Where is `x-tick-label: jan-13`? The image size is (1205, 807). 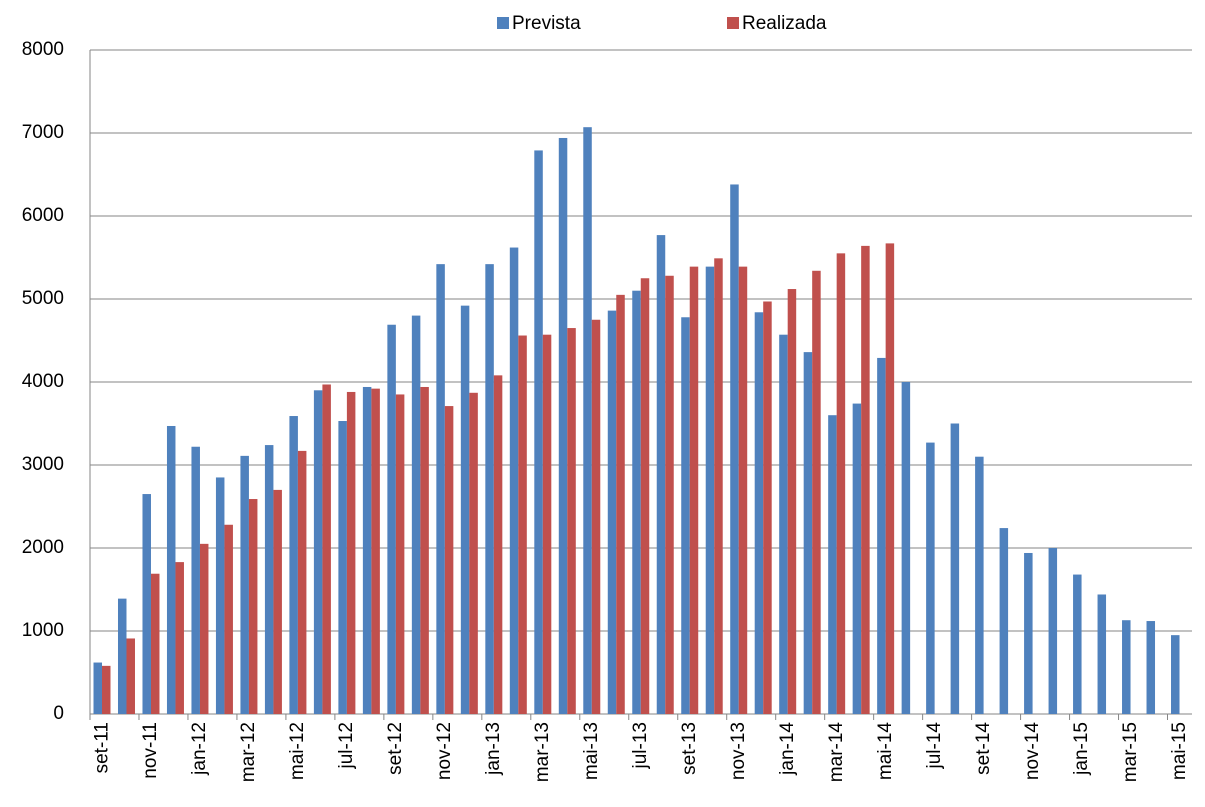
x-tick-label: jan-13 is located at coordinates (493, 749).